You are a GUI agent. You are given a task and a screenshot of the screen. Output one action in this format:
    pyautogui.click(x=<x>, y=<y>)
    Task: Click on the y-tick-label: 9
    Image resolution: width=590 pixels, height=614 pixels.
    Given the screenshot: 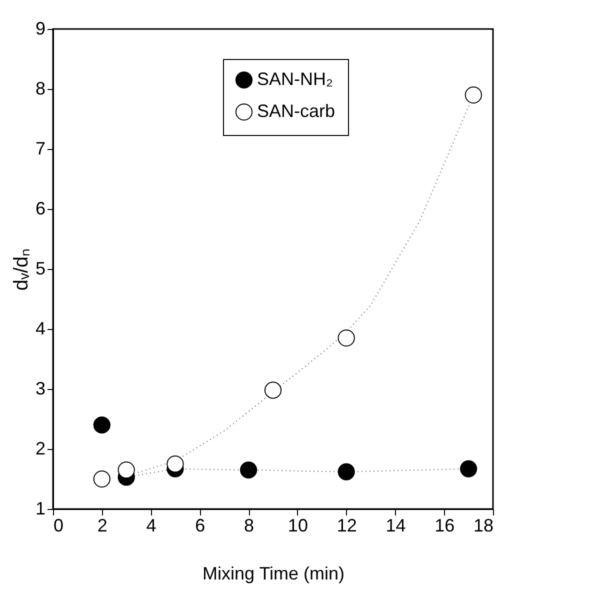 What is the action you would take?
    pyautogui.click(x=40, y=28)
    